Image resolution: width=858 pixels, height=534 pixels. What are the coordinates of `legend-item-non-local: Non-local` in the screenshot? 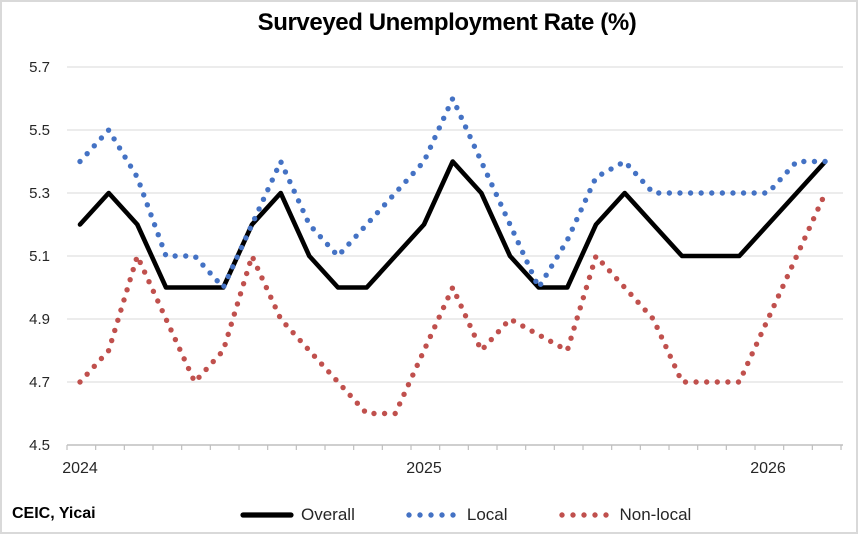 It's located at (625, 515).